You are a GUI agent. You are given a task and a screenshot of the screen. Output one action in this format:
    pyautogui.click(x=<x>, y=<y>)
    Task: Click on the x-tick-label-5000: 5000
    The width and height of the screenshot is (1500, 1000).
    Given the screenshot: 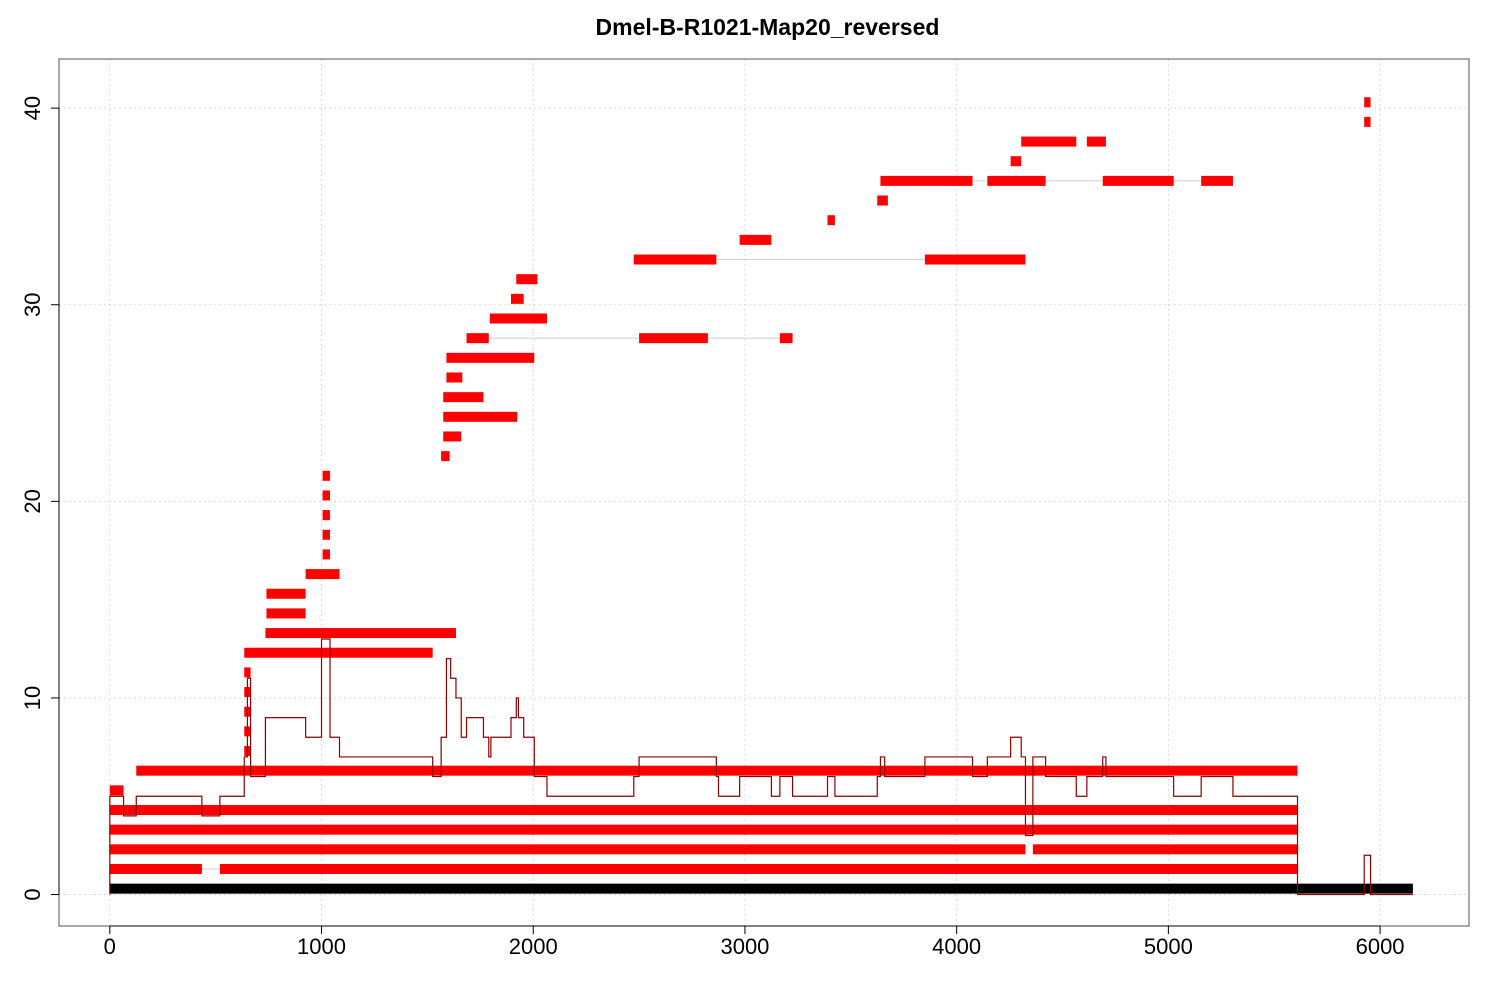 What is the action you would take?
    pyautogui.click(x=1168, y=946)
    